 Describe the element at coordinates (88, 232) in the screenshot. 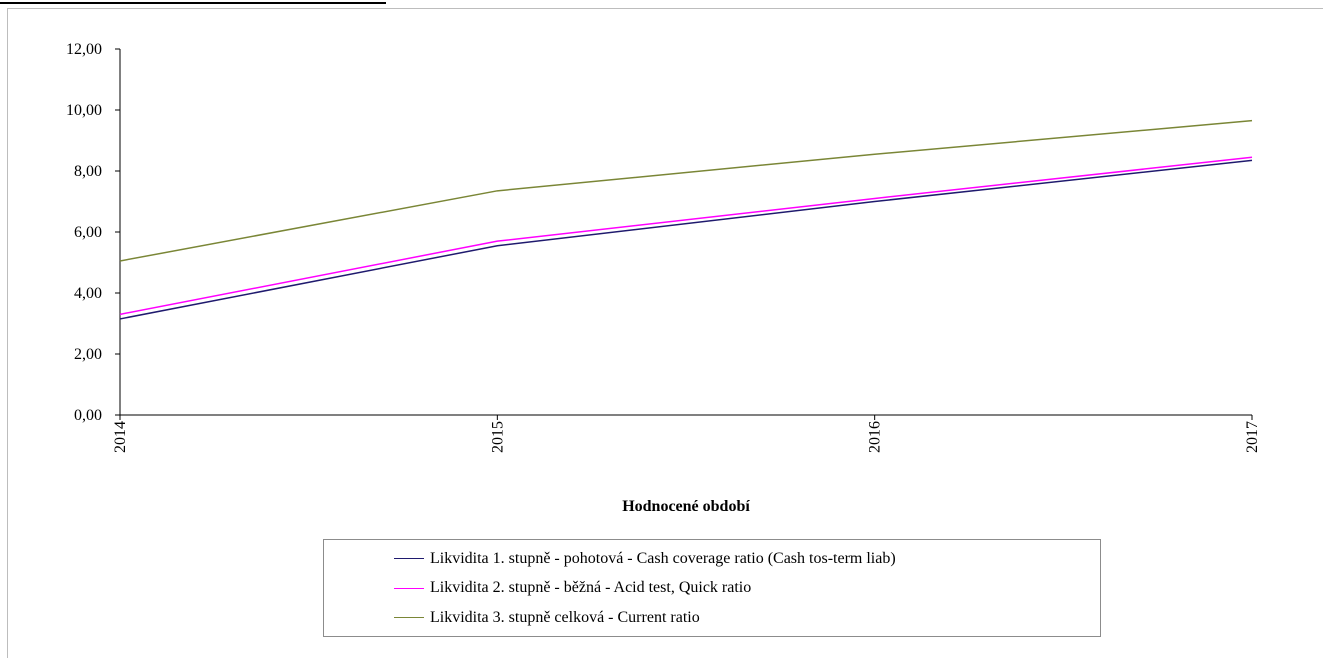

I see `y-tick-label: 6,00` at that location.